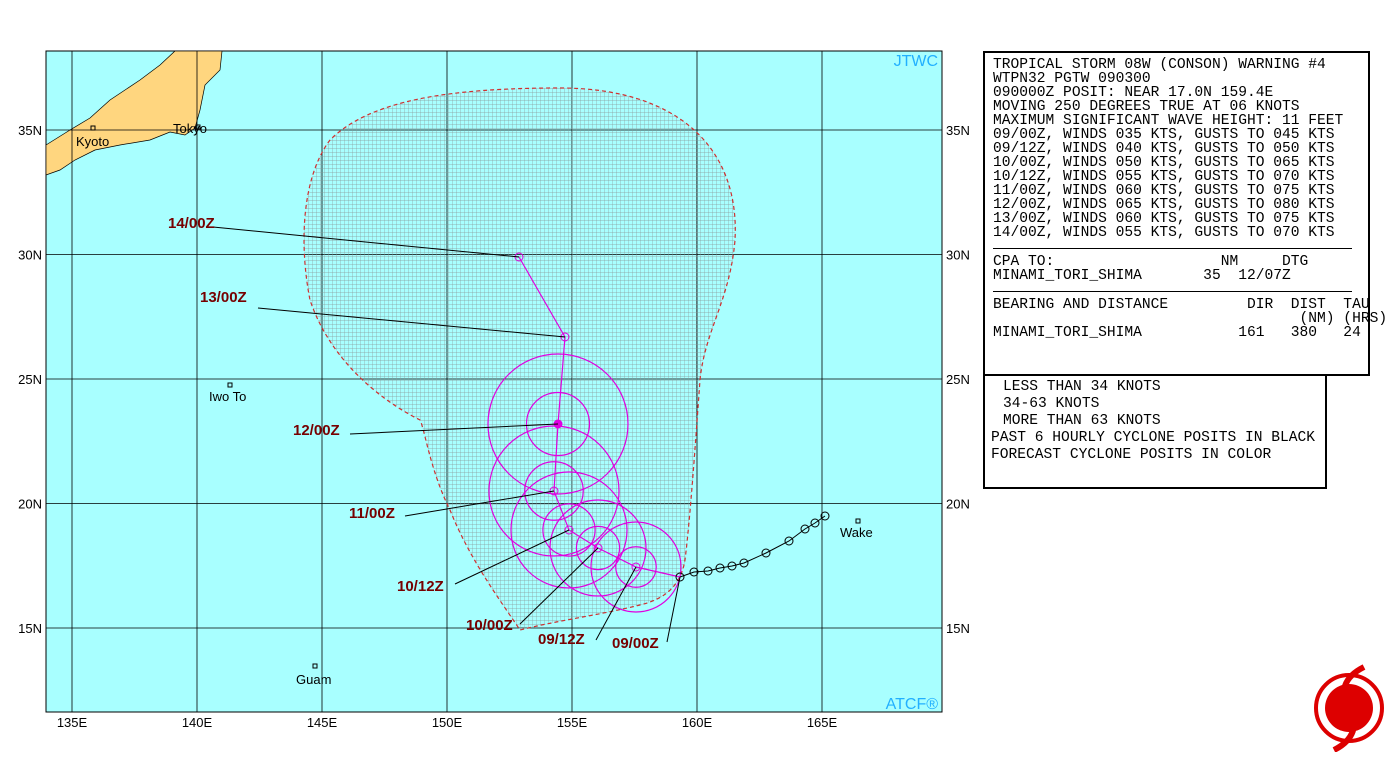  Describe the element at coordinates (572, 722) in the screenshot. I see `lon-label: 155E` at that location.